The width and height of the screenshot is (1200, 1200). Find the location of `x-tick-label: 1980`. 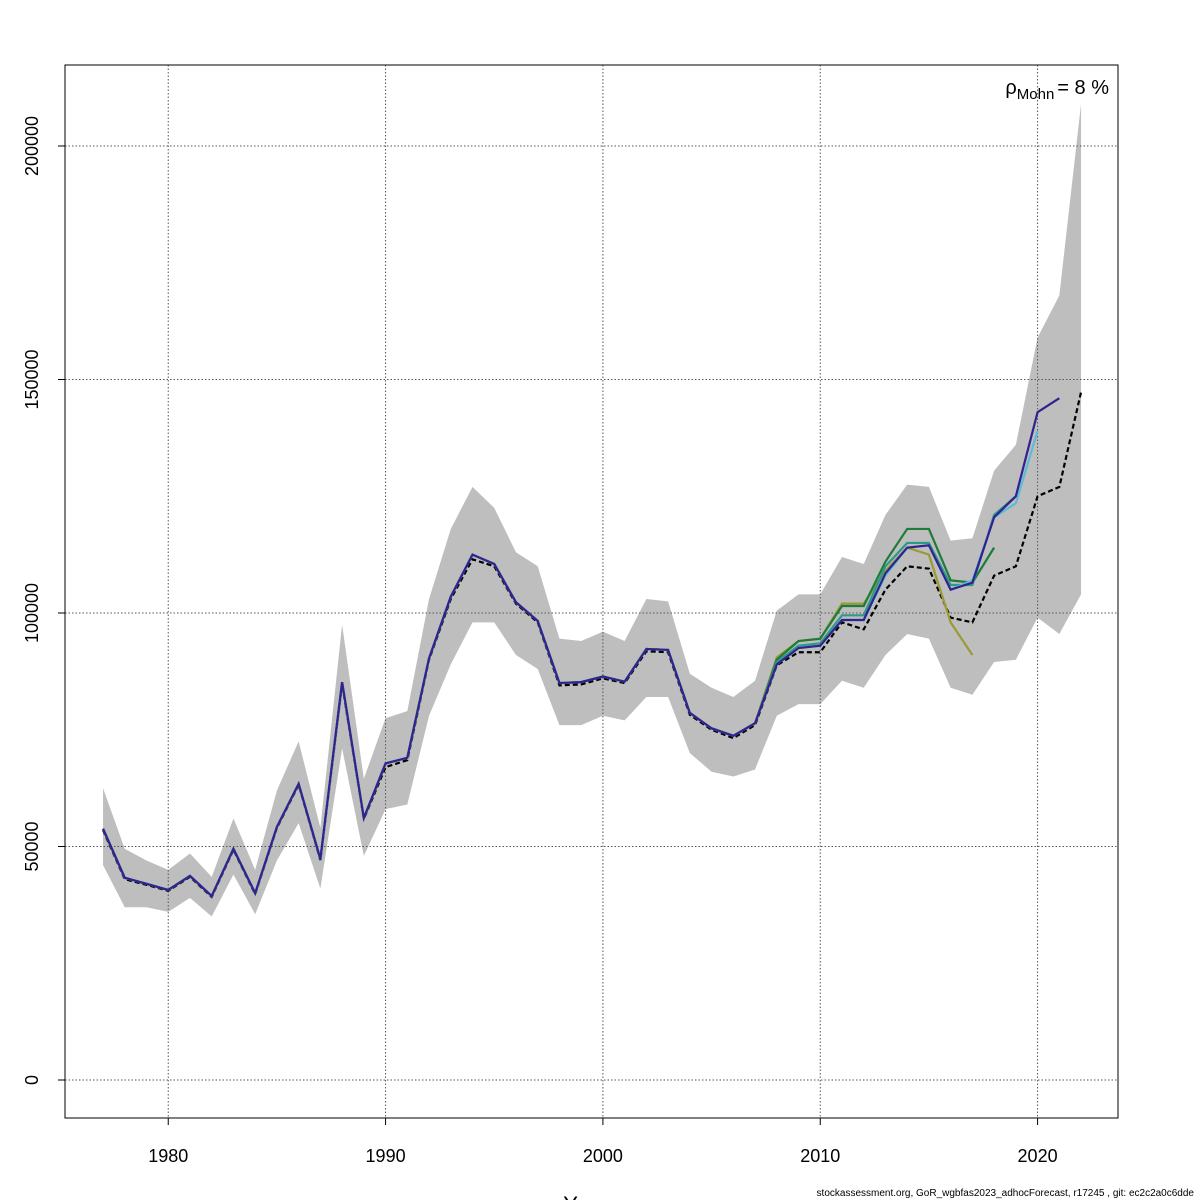

x-tick-label: 1980 is located at coordinates (168, 1156).